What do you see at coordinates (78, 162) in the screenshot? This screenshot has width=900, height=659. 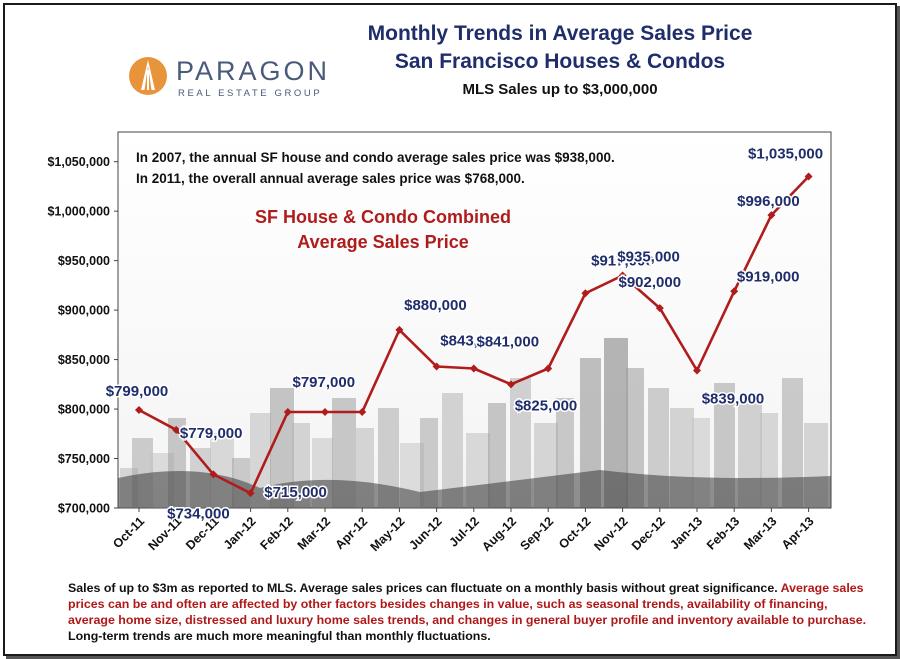 I see `y-tick-label: $1,050,000` at bounding box center [78, 162].